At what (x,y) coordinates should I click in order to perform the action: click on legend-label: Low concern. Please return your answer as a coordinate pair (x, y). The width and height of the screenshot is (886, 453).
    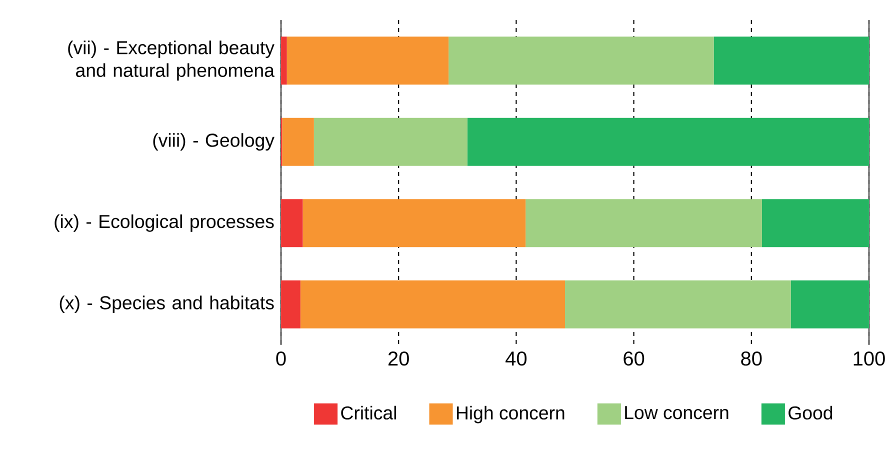
    Looking at the image, I should click on (676, 413).